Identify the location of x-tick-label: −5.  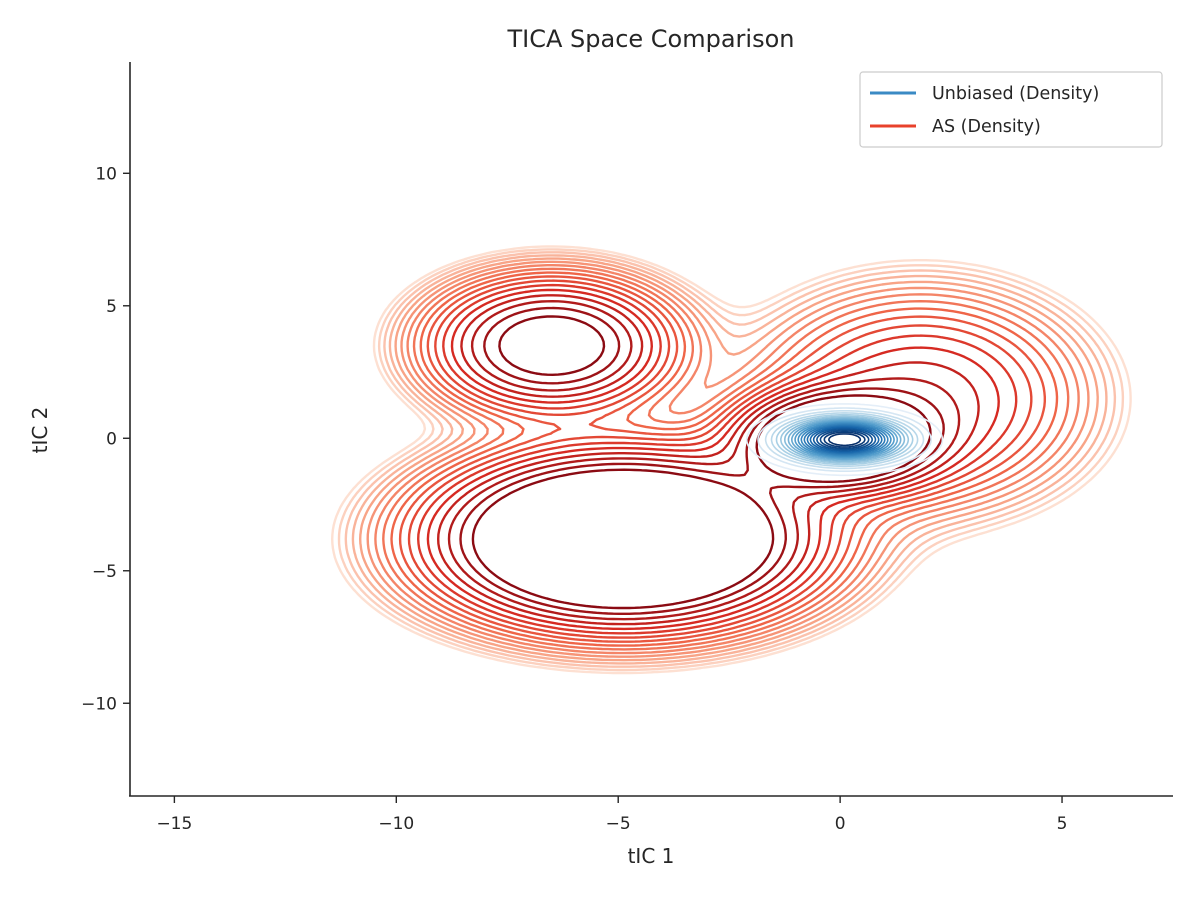
(618, 824).